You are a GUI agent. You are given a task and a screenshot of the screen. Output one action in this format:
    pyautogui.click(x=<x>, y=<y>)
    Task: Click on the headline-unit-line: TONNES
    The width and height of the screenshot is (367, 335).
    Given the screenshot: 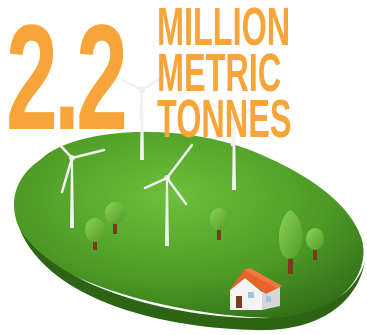 What is the action you would take?
    pyautogui.click(x=224, y=119)
    